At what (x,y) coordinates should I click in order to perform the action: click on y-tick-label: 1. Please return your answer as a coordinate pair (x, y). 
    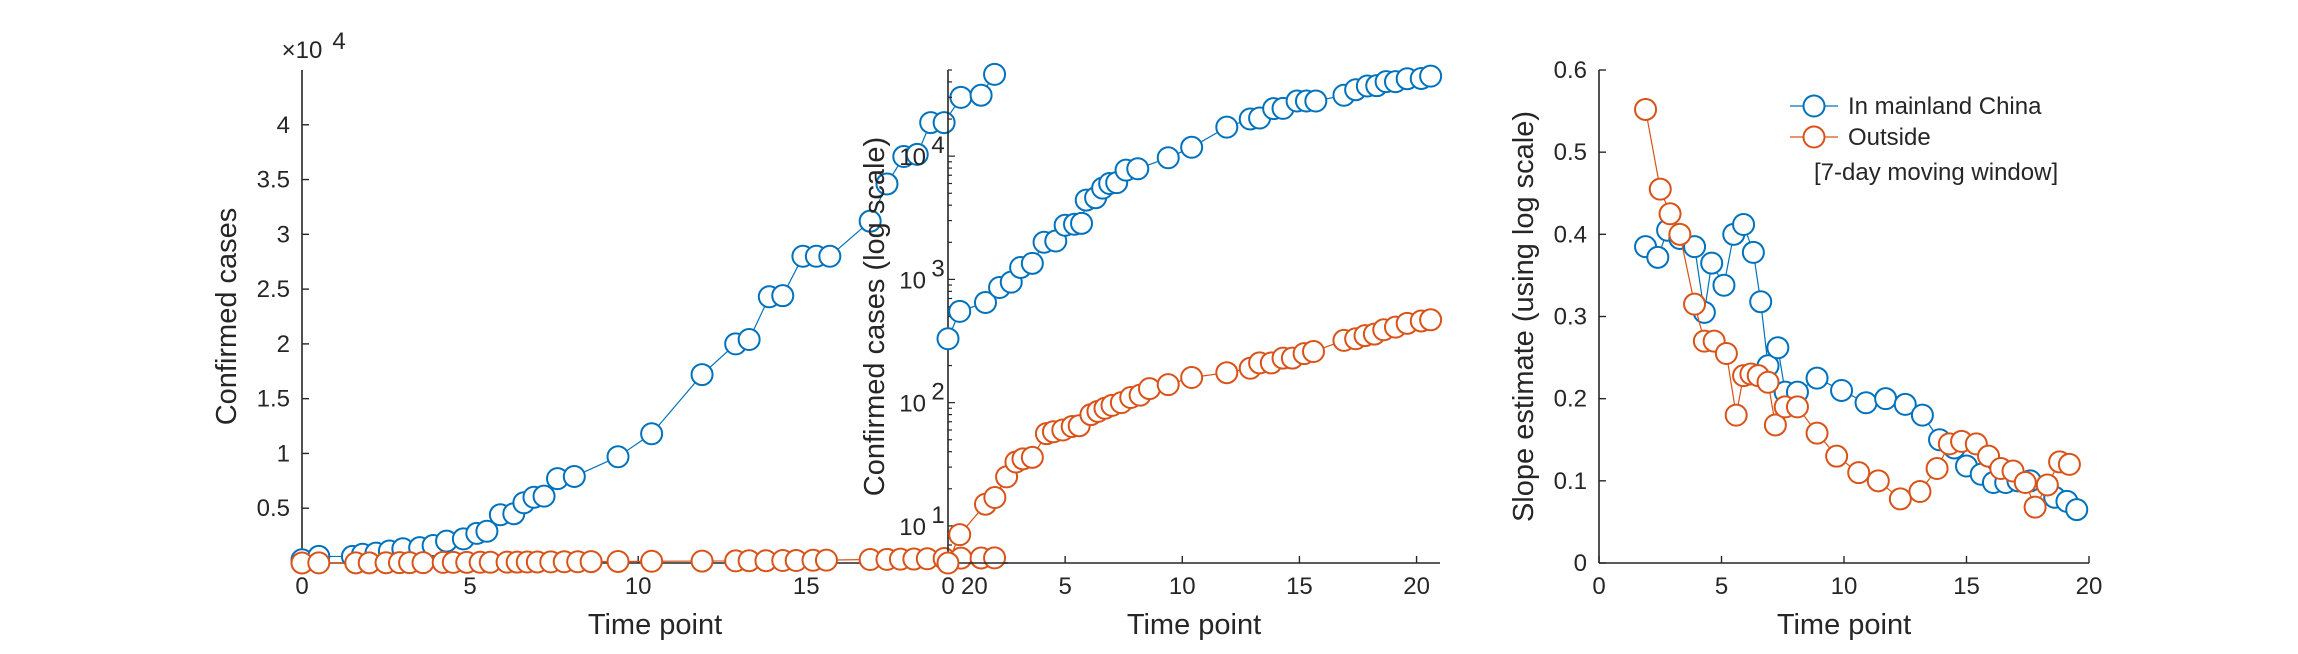
    Looking at the image, I should click on (283, 453).